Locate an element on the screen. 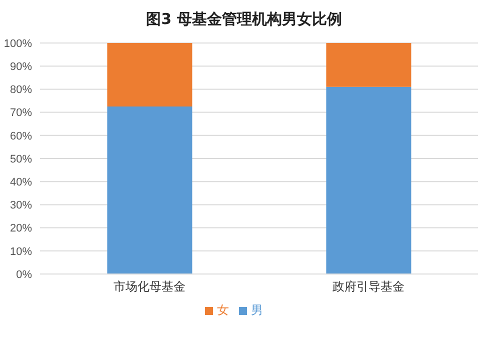  y-tick-label: 0% is located at coordinates (24, 274).